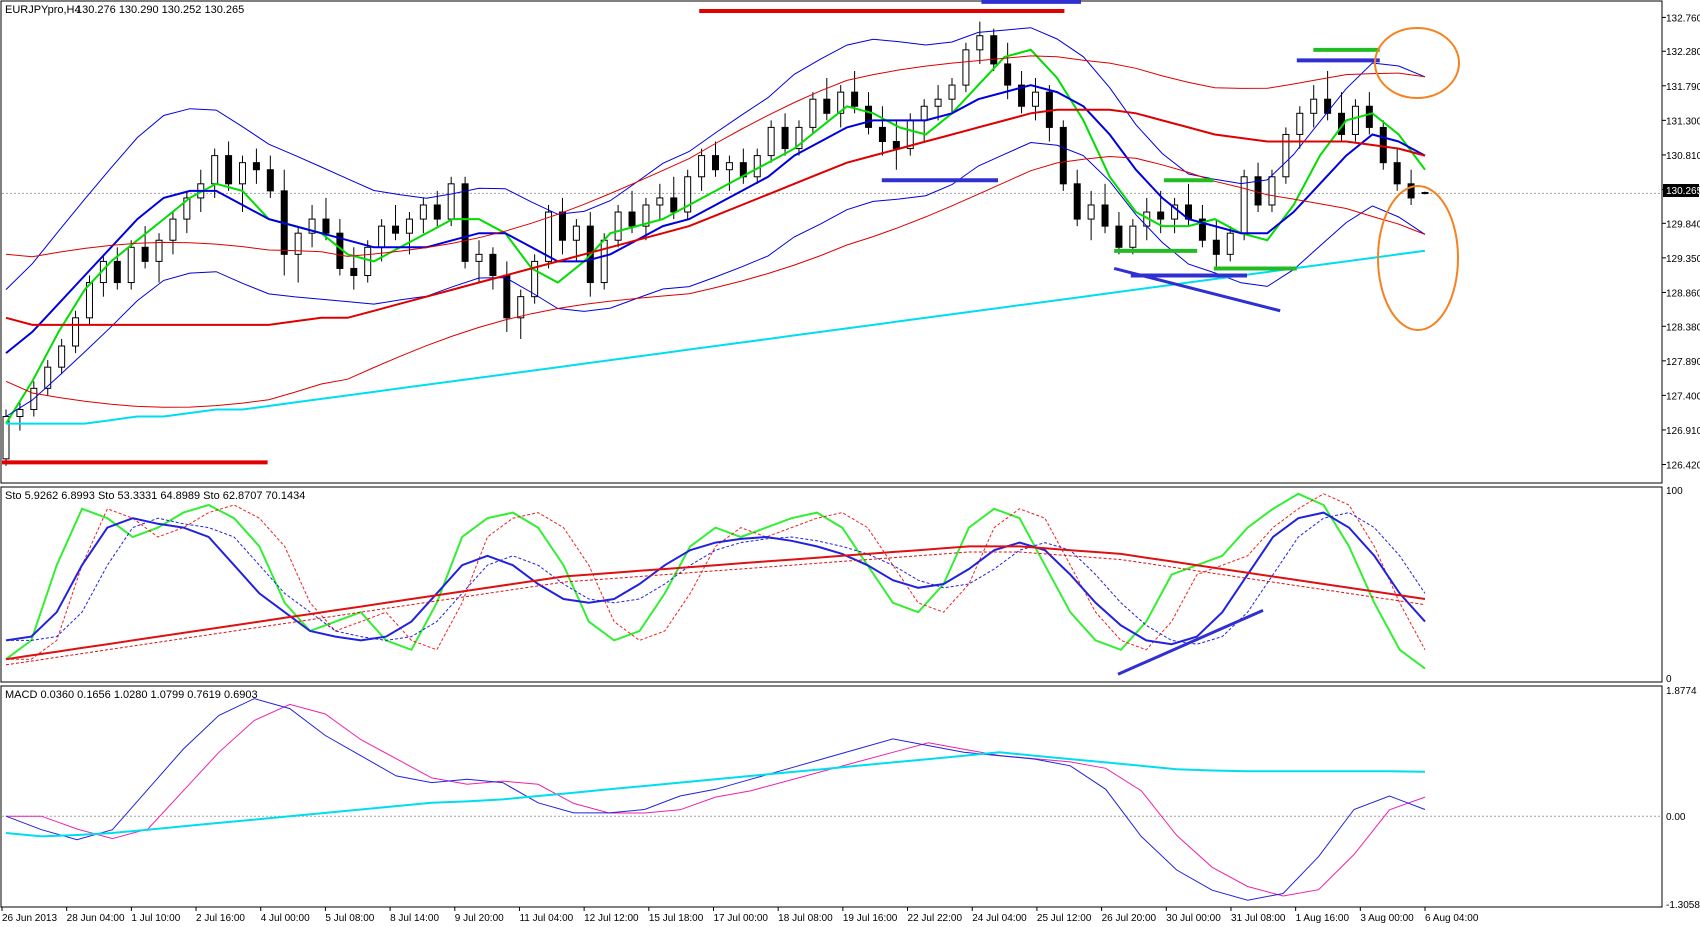 This screenshot has height=927, width=1700. I want to click on time-tick-label: 5 Jul 08:00, so click(349, 918).